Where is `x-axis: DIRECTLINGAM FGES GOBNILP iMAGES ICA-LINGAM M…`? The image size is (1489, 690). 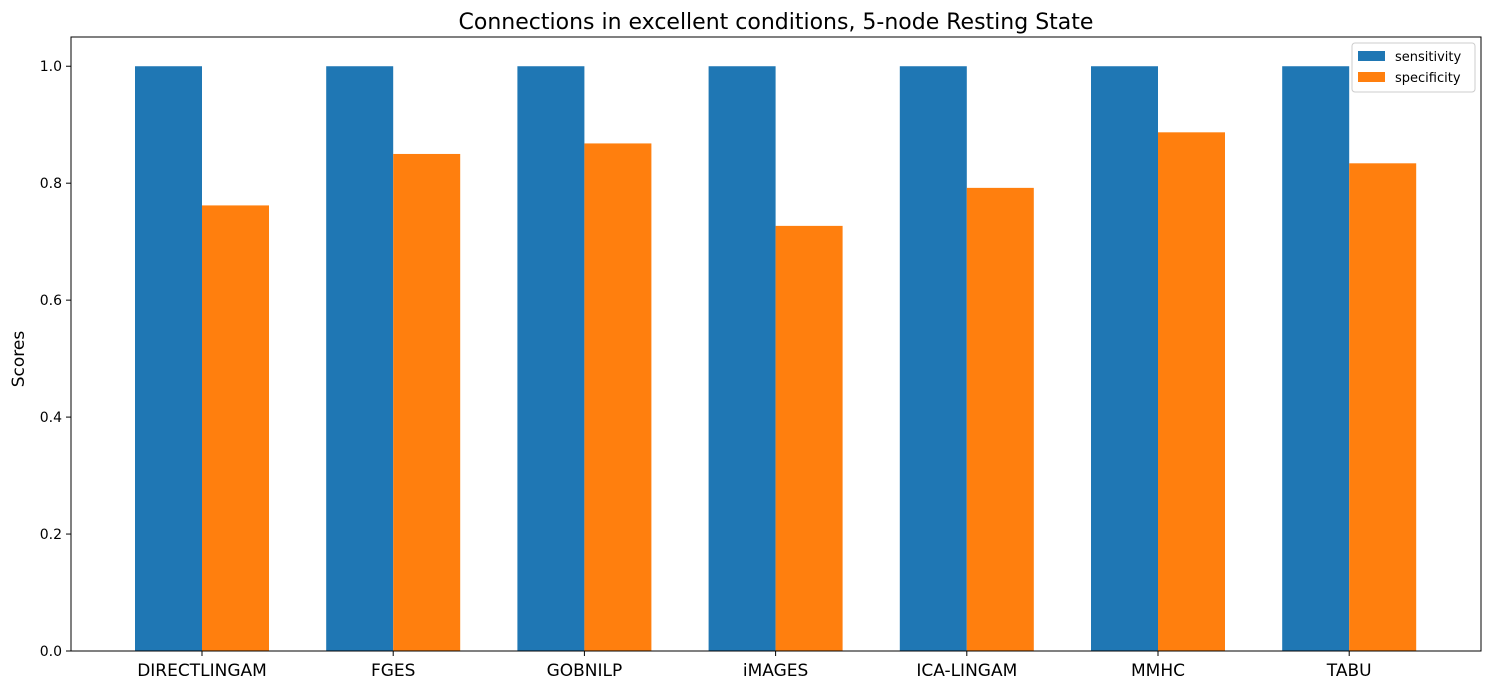 x-axis: DIRECTLINGAM FGES GOBNILP iMAGES ICA-LINGAM M… is located at coordinates (754, 666).